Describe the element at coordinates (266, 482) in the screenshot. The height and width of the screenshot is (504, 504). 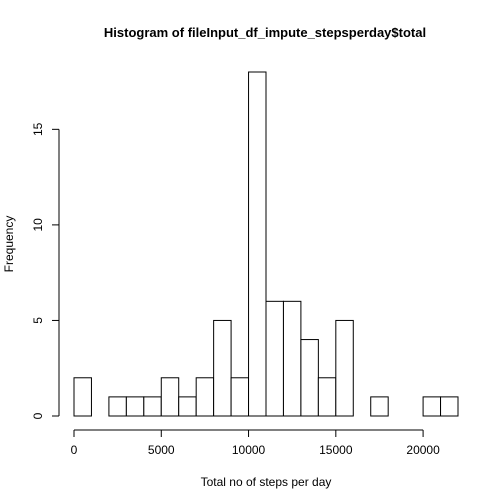
I see `x-axis-label: Total no of steps per day` at that location.